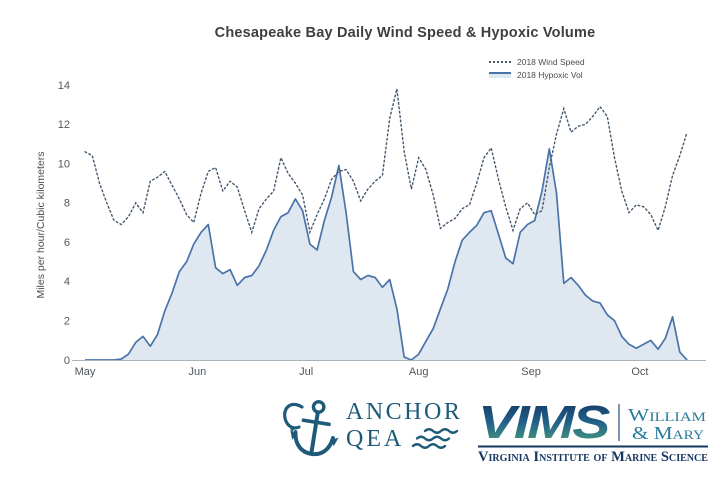 This screenshot has height=478, width=720. I want to click on chart-legend: 2018 Wind Speed 2018 Hypoxic Vol, so click(537, 69).